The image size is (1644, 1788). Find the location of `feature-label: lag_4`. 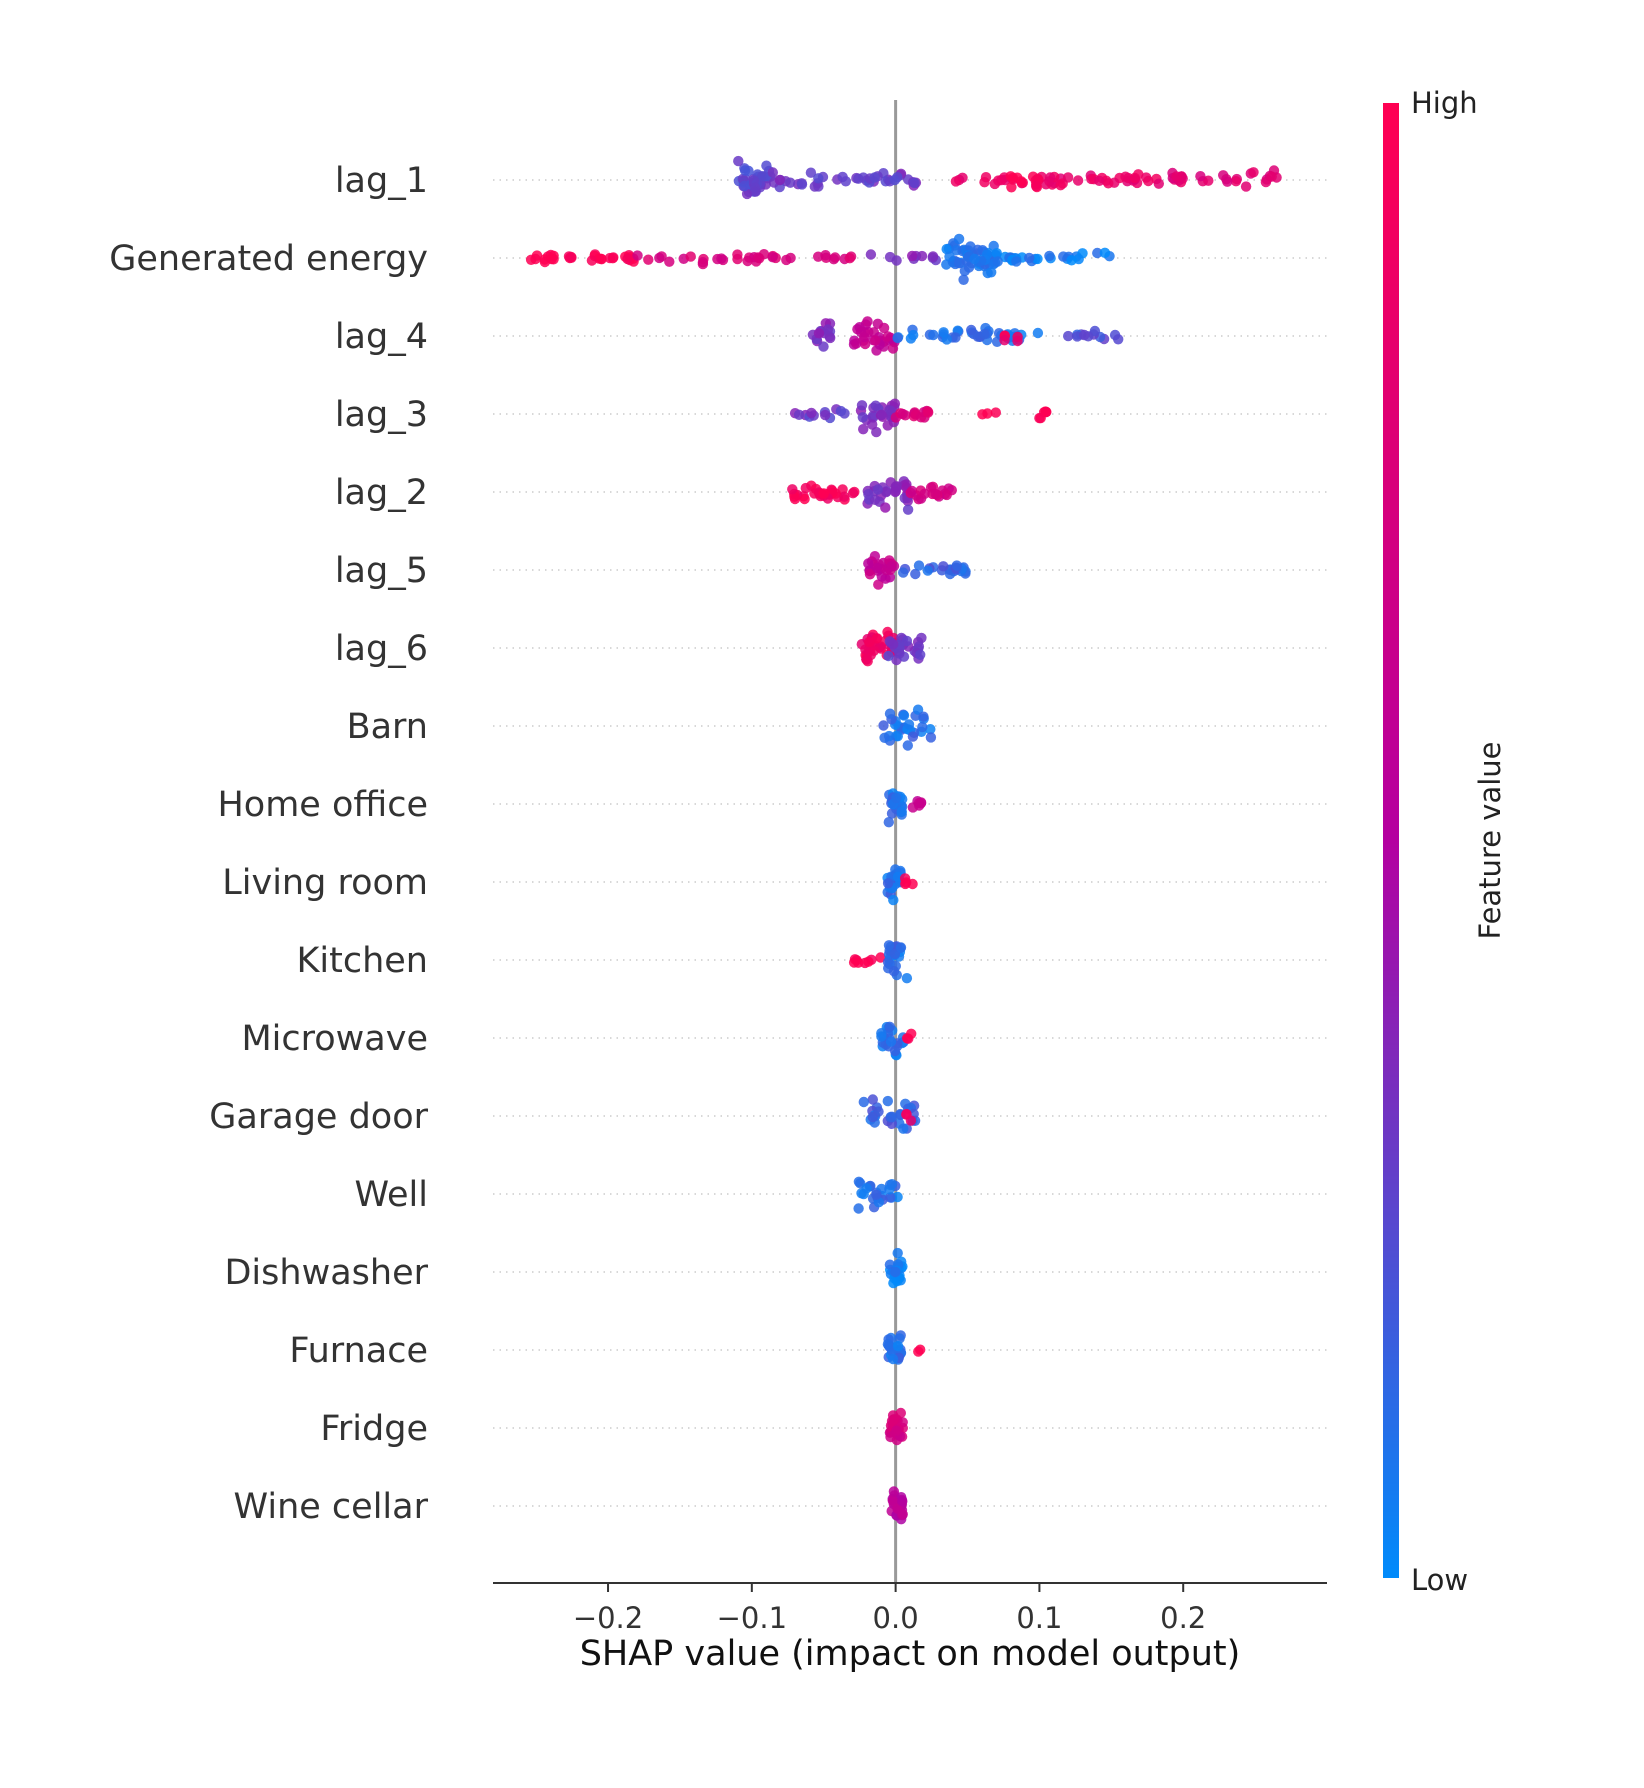

feature-label: lag_4 is located at coordinates (381, 337).